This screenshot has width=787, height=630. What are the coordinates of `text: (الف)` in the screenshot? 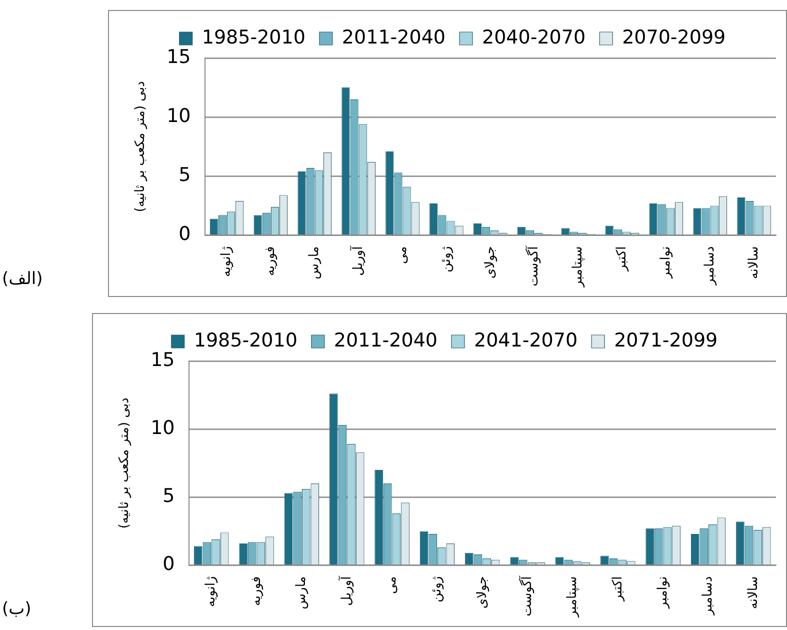 It's located at (22, 279).